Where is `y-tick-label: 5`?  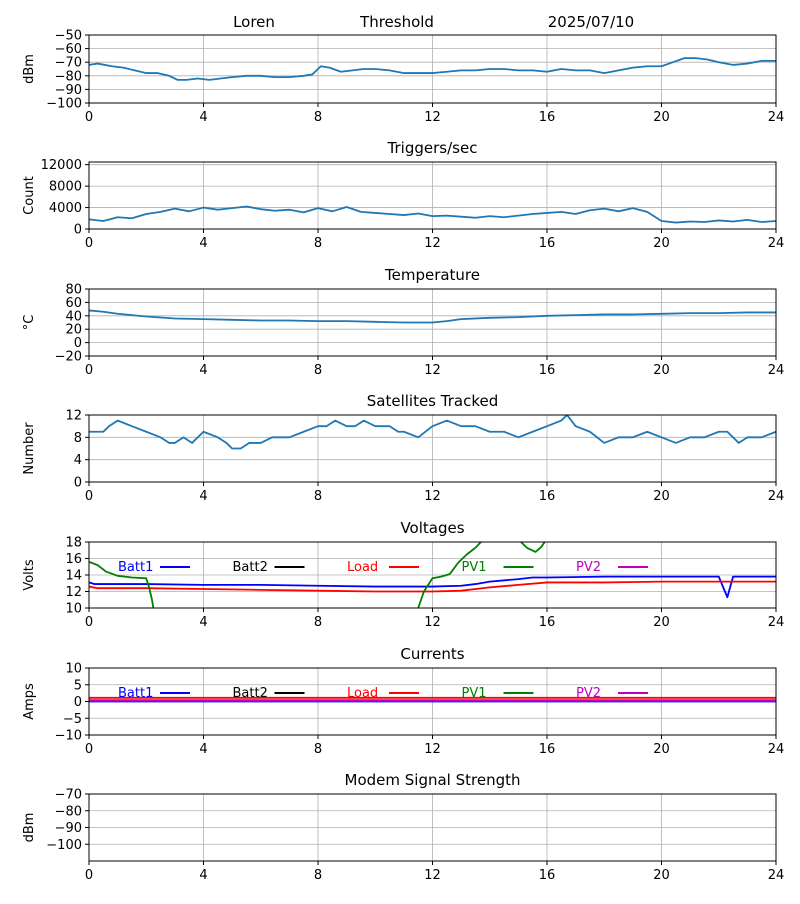 y-tick-label: 5 is located at coordinates (78, 685).